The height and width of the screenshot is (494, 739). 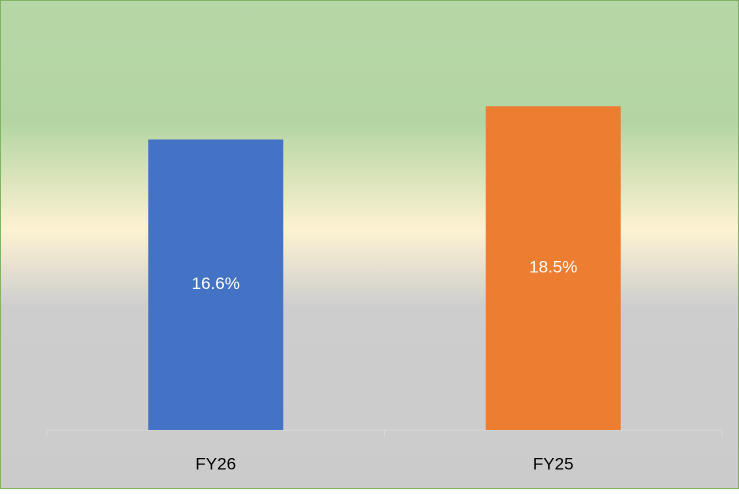 I want to click on data-label: 18.5%, so click(x=553, y=267).